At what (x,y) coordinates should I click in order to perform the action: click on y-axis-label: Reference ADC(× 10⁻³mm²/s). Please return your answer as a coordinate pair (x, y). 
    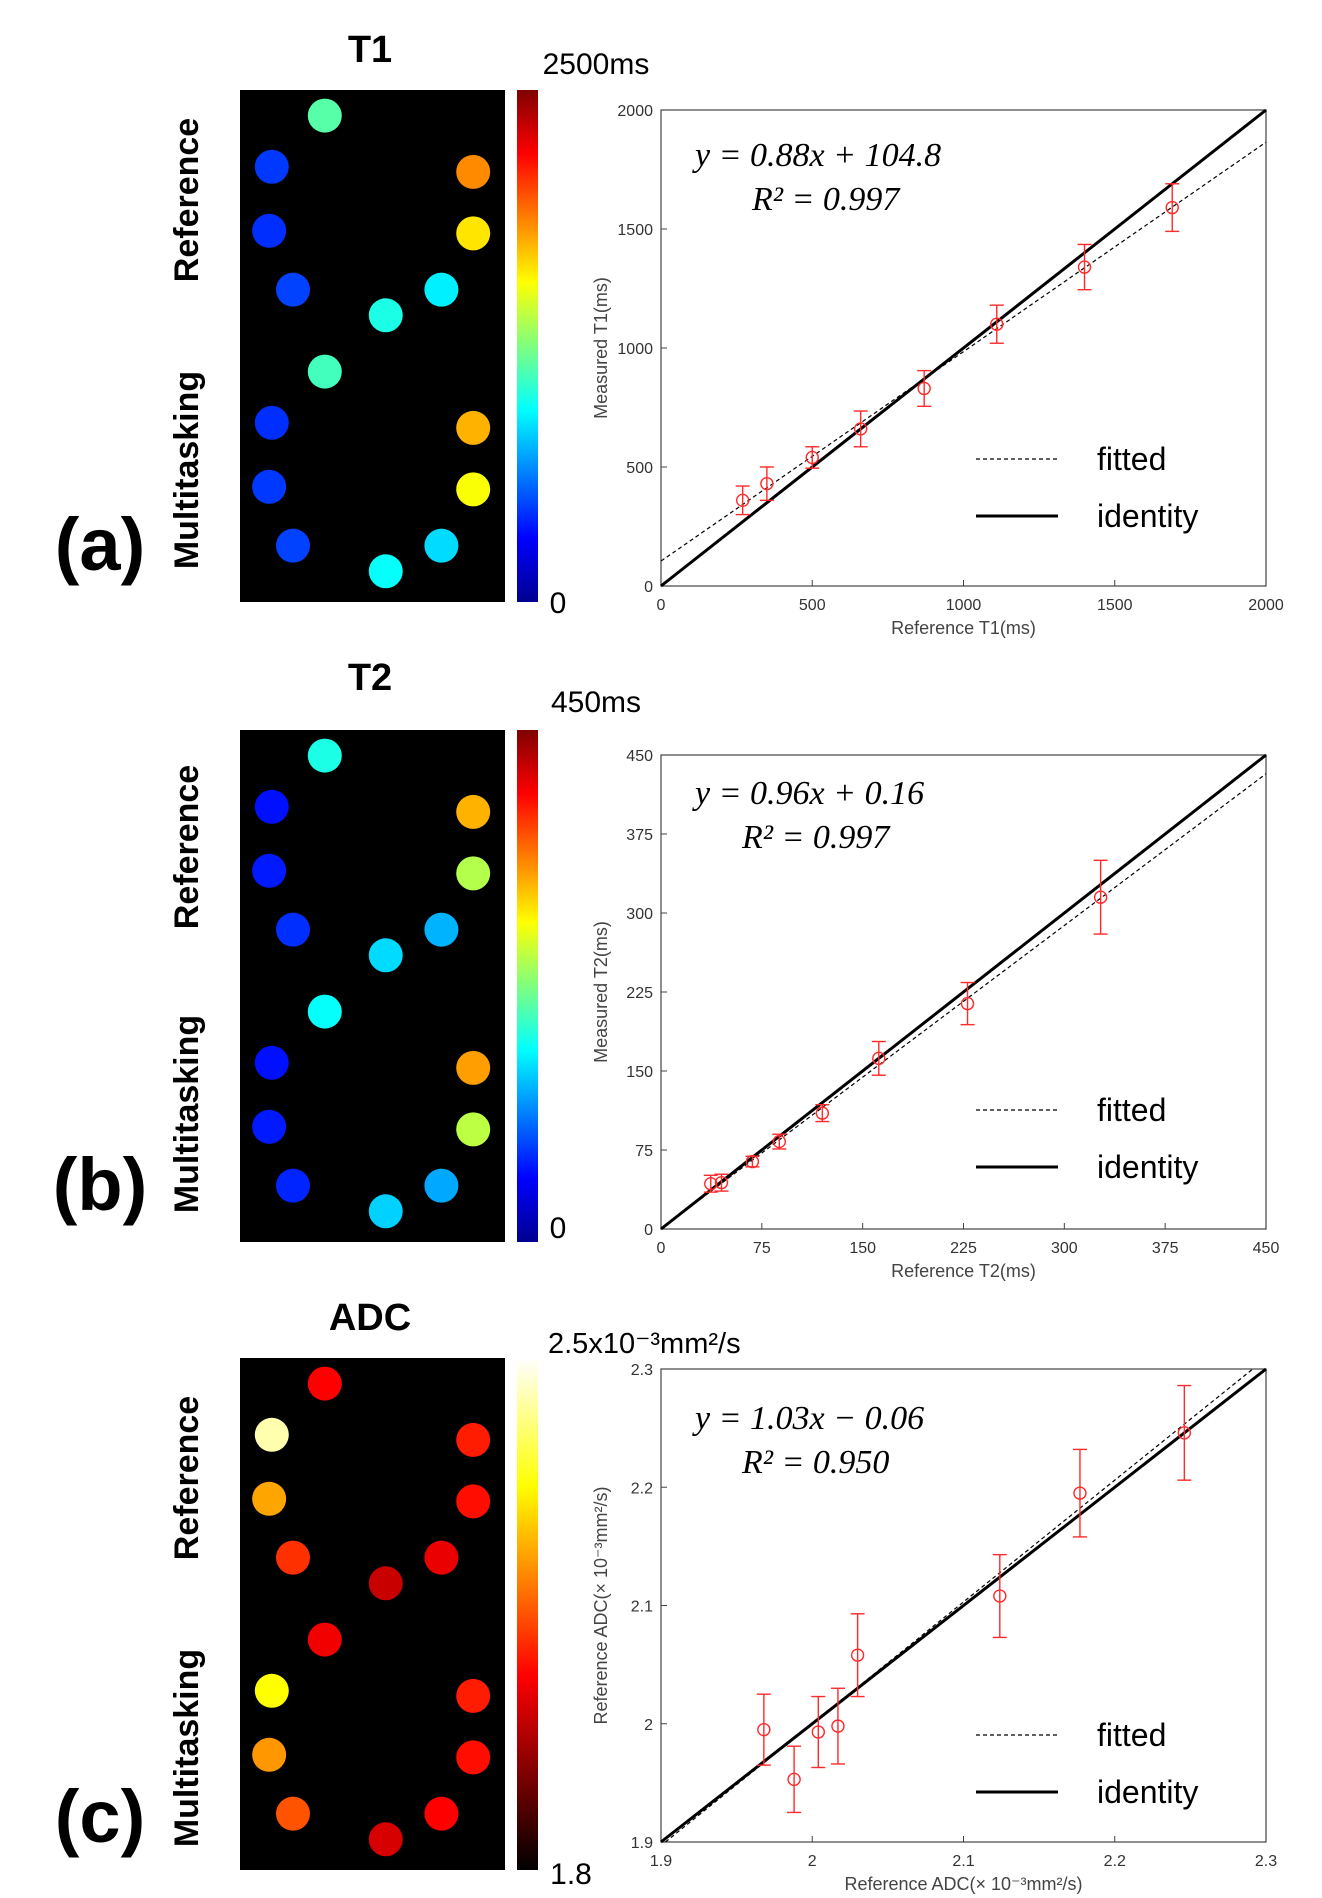
    Looking at the image, I should click on (601, 1605).